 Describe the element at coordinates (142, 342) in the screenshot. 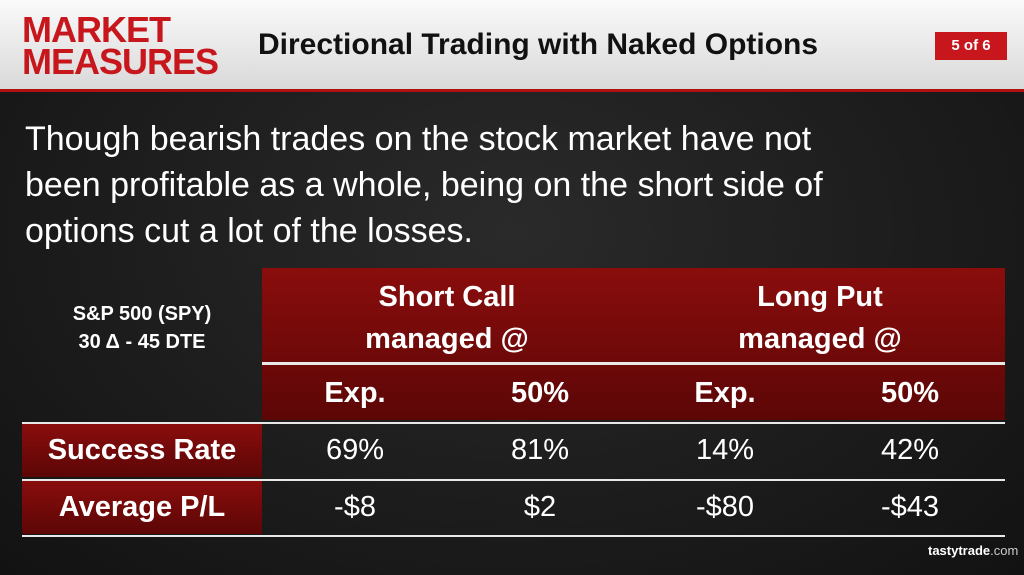

I see `corner-line: 30 Δ - 45 DTE` at that location.